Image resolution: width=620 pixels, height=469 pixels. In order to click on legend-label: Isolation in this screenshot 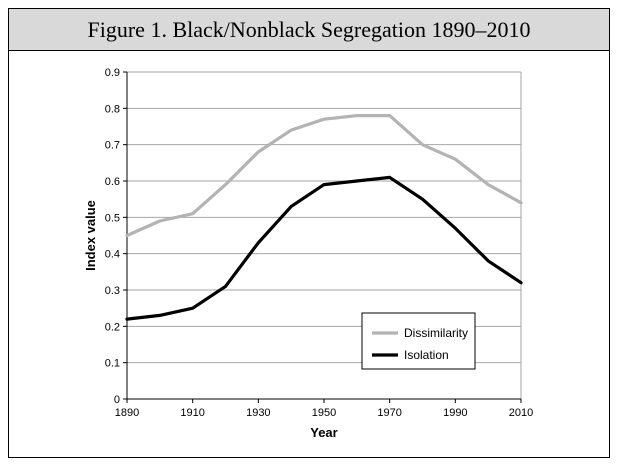, I will do `click(426, 355)`.